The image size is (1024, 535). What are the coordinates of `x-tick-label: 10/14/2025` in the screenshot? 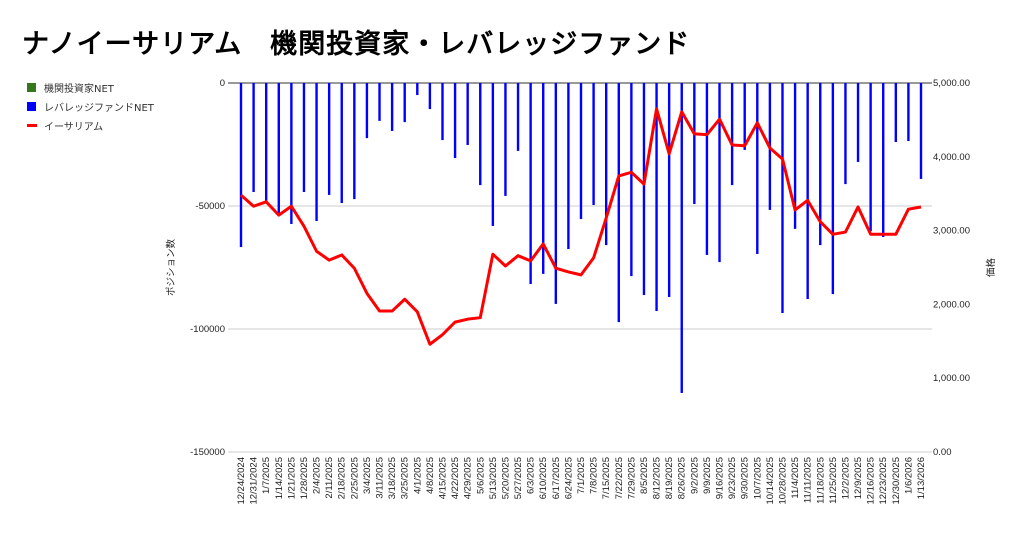 It's located at (770, 481).